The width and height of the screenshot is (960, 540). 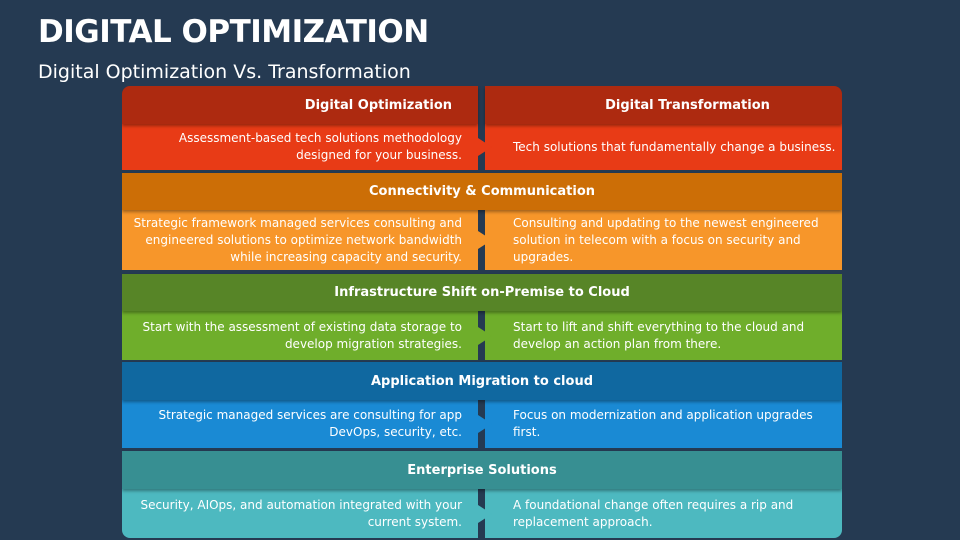 I want to click on row-heading: Infrastructure Shift on-Premise to Cloud, so click(x=482, y=292).